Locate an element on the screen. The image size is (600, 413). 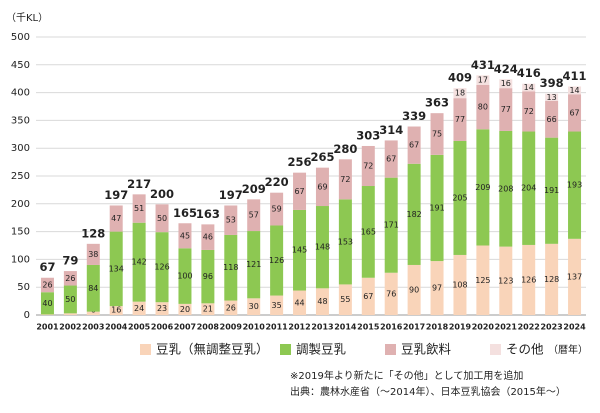
value-label: 205 is located at coordinates (459, 197).